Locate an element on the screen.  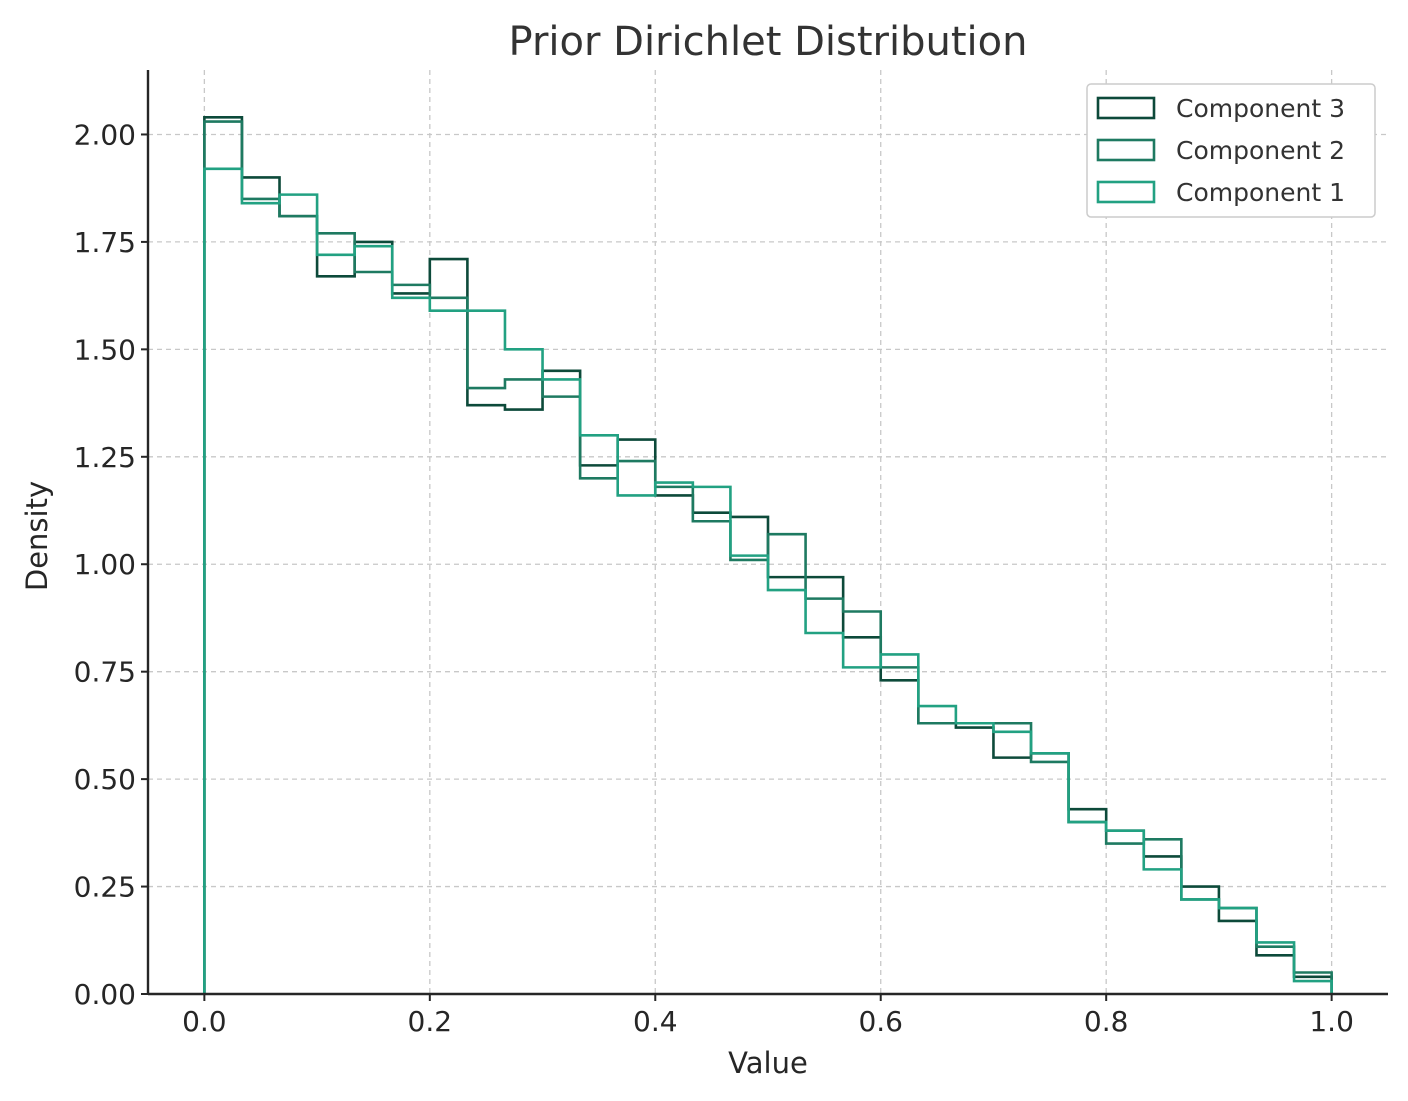
y-tick-label: 0.25 is located at coordinates (105, 887).